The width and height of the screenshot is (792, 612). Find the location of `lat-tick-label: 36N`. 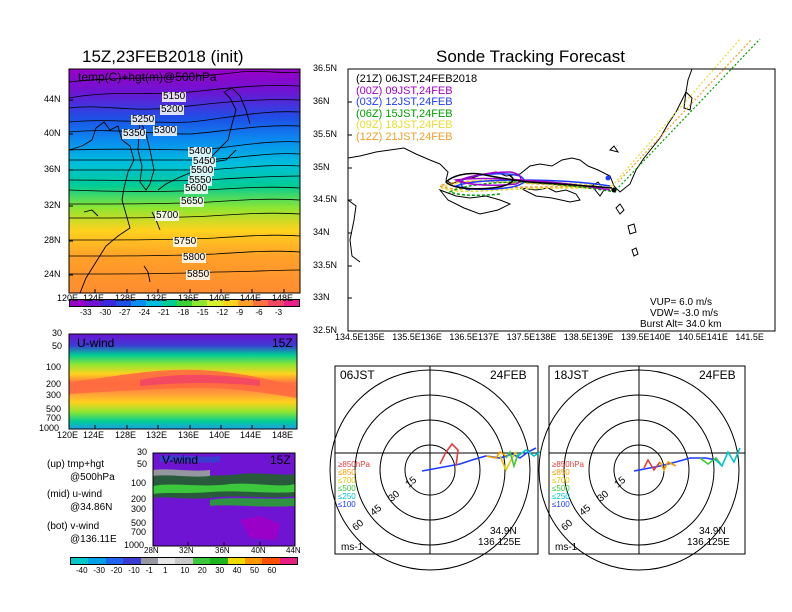

lat-tick-label: 36N is located at coordinates (321, 101).